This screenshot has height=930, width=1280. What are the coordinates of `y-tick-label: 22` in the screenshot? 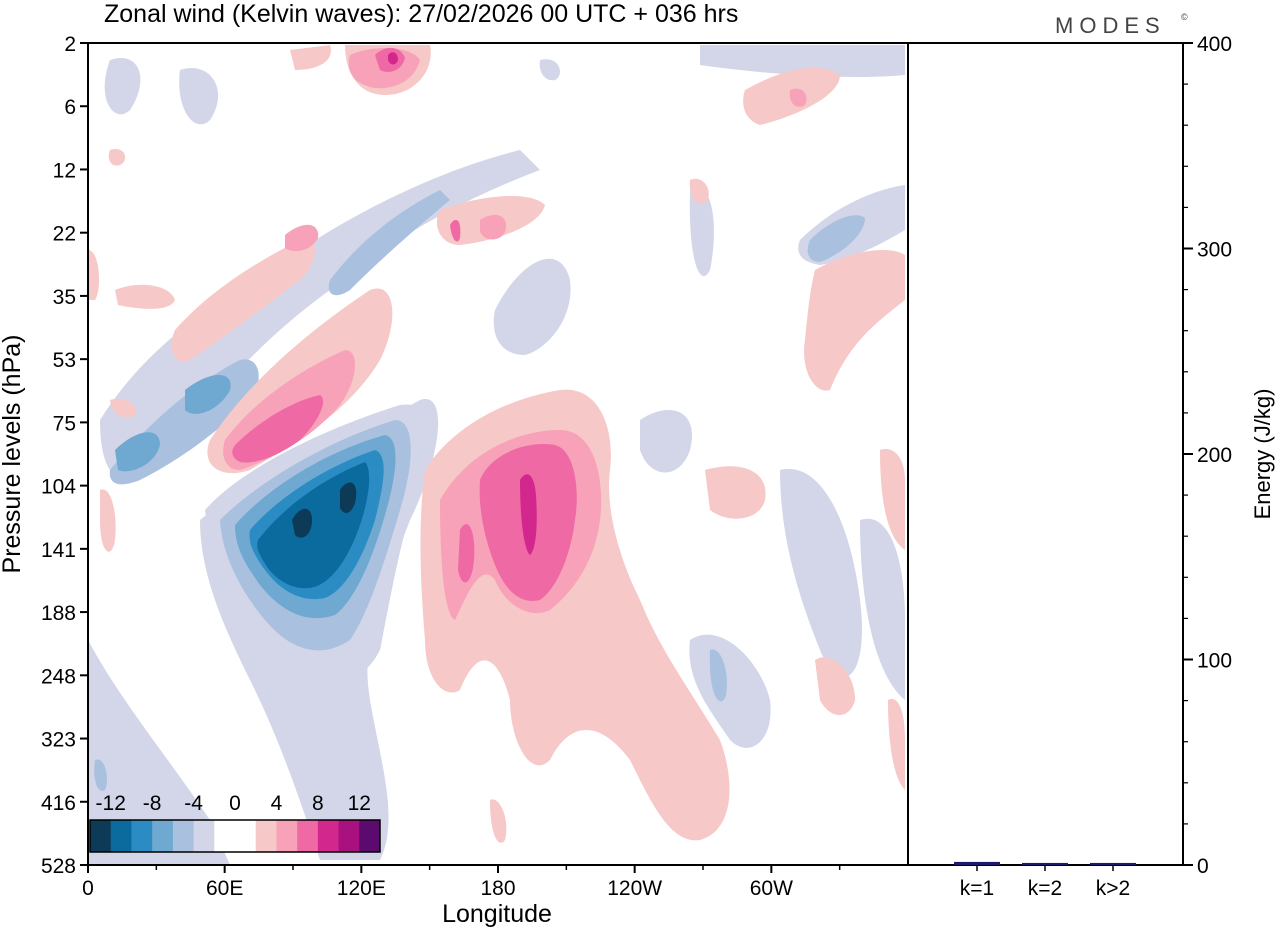 It's located at (64, 234).